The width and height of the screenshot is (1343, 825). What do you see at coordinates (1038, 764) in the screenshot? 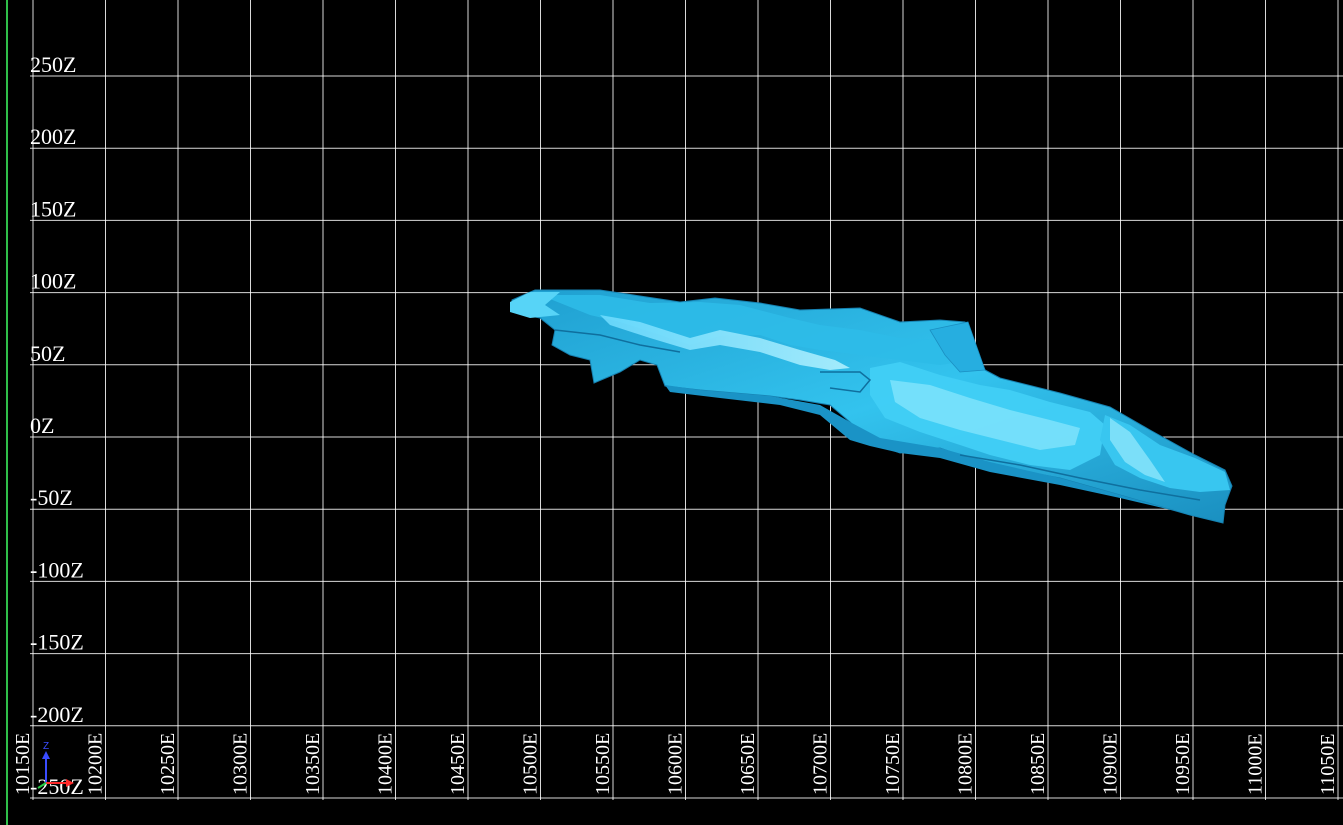
I see `e-axis-label: 10850E` at bounding box center [1038, 764].